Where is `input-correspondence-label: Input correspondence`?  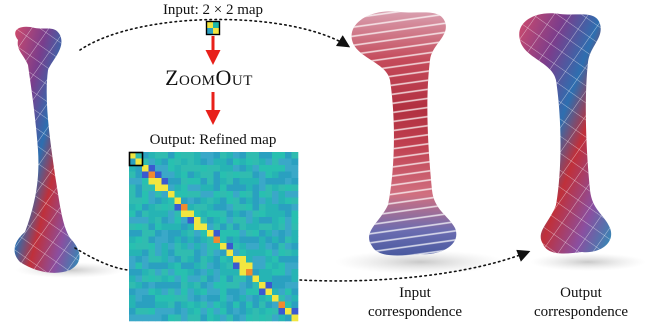 input-correspondence-label: Input correspondence is located at coordinates (415, 303).